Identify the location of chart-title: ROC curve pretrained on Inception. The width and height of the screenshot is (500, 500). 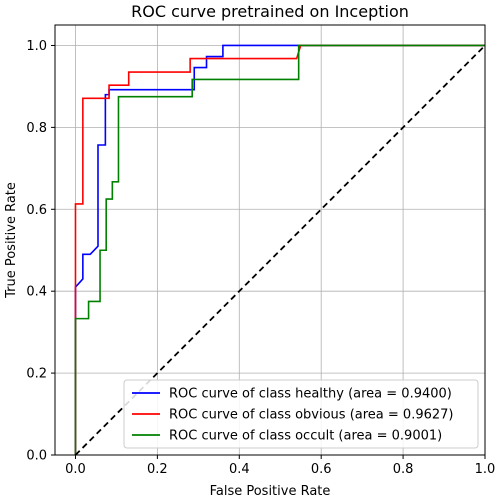
(270, 11).